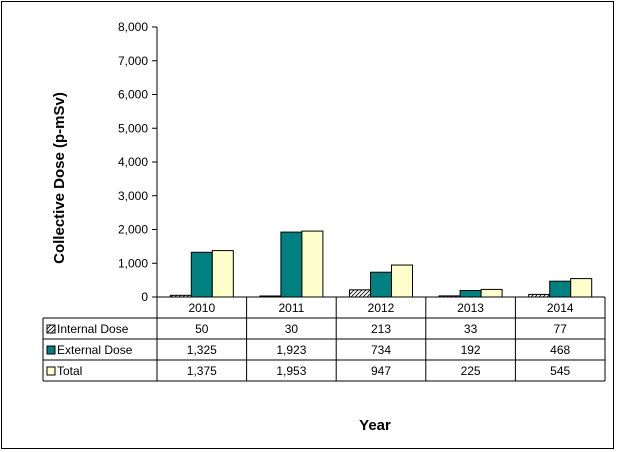 This screenshot has width=617, height=452. I want to click on table-value: 1,923, so click(291, 350).